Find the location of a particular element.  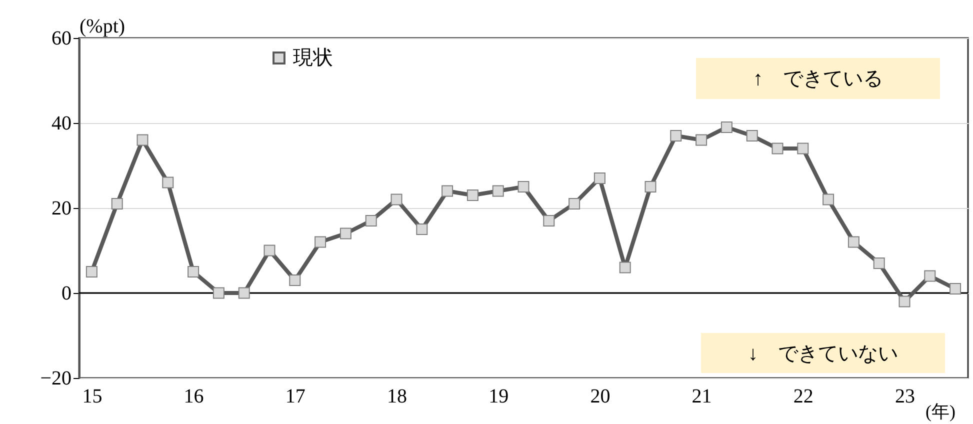

callout-box: ↑ できている is located at coordinates (818, 78).